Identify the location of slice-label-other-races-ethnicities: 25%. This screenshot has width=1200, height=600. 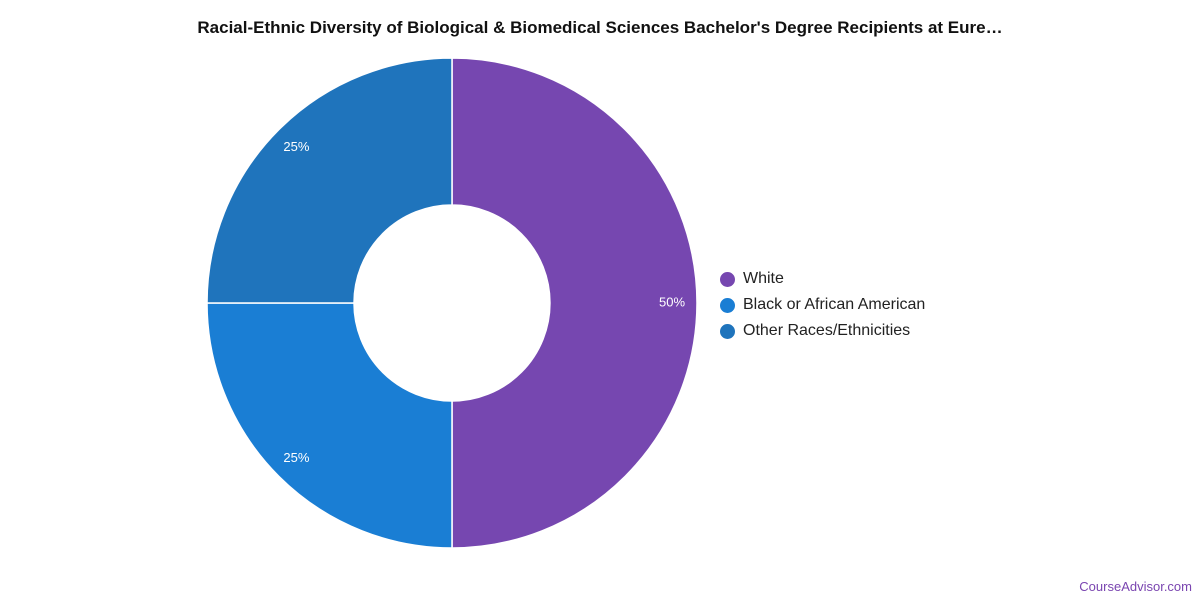
(296, 146).